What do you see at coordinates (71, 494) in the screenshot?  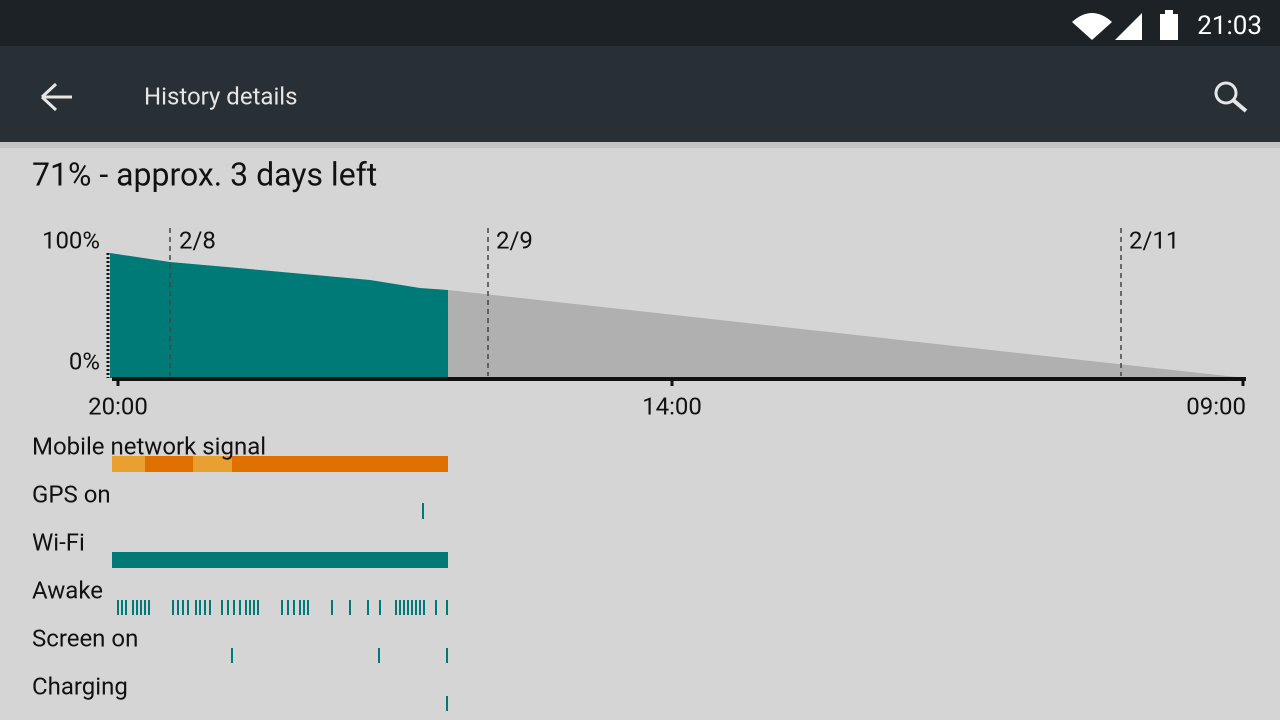 I see `row-label: GPS on` at bounding box center [71, 494].